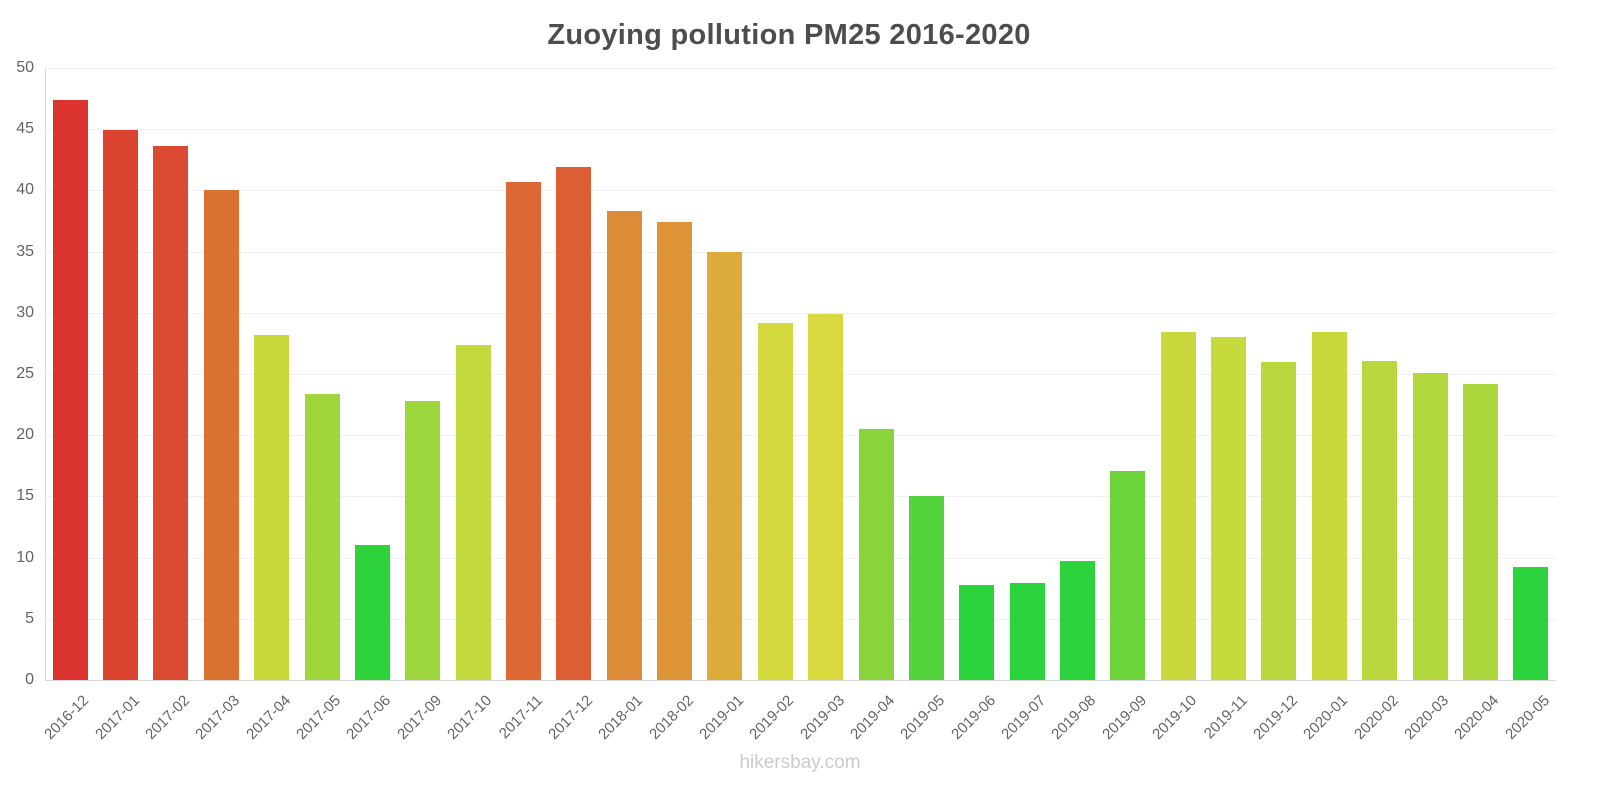 The height and width of the screenshot is (800, 1600). Describe the element at coordinates (789, 35) in the screenshot. I see `chart-title: Zuoying pollution PM25 2016-2020` at that location.